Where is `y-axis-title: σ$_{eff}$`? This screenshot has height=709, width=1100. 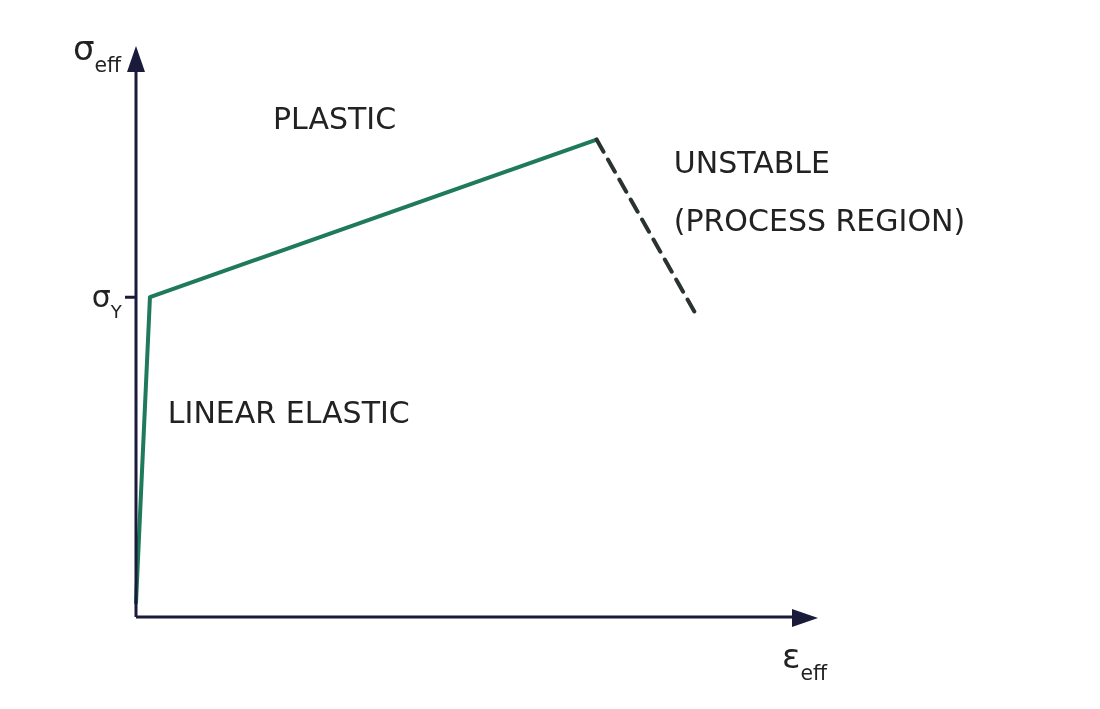
y-axis-title: σ$_{eff}$ is located at coordinates (98, 52).